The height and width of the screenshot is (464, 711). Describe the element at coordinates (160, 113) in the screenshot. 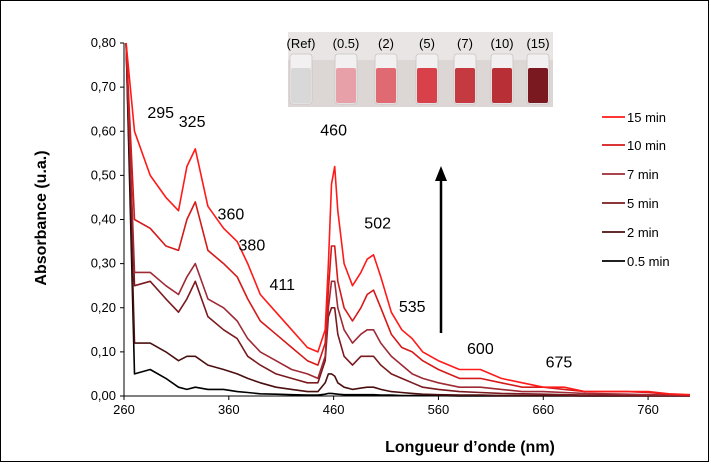

I see `peak-label: 295` at that location.